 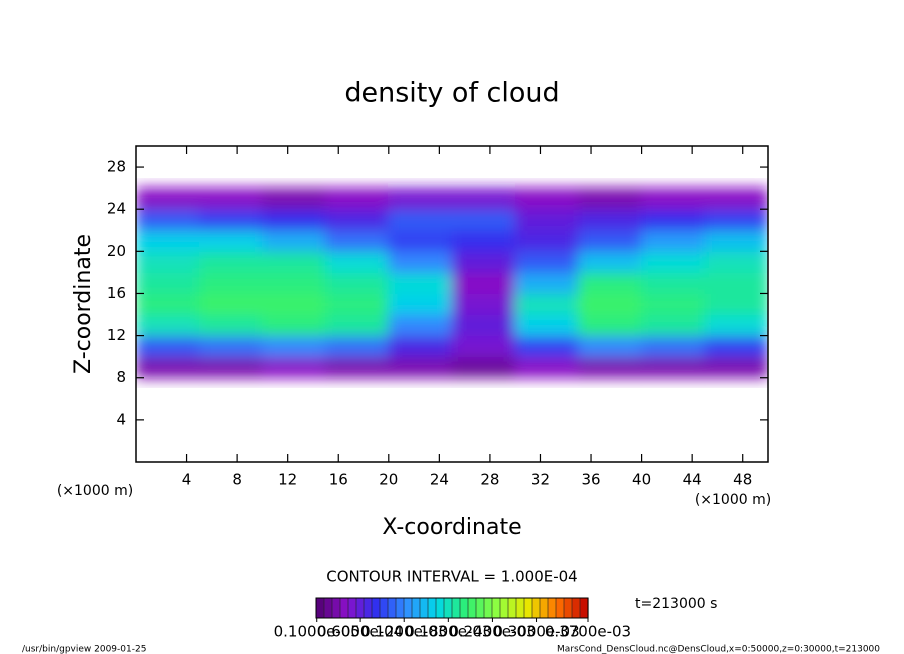 What do you see at coordinates (121, 377) in the screenshot?
I see `y-tick-label: 8` at bounding box center [121, 377].